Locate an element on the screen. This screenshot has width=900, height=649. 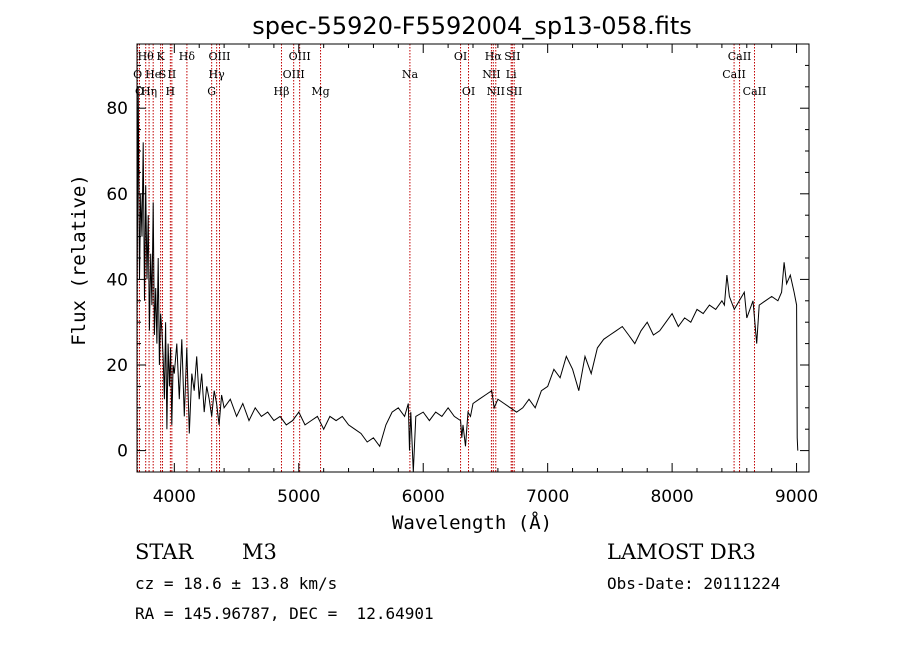
redshift-readout: cz = 18.6 ± 13.8 km/s is located at coordinates (236, 583).